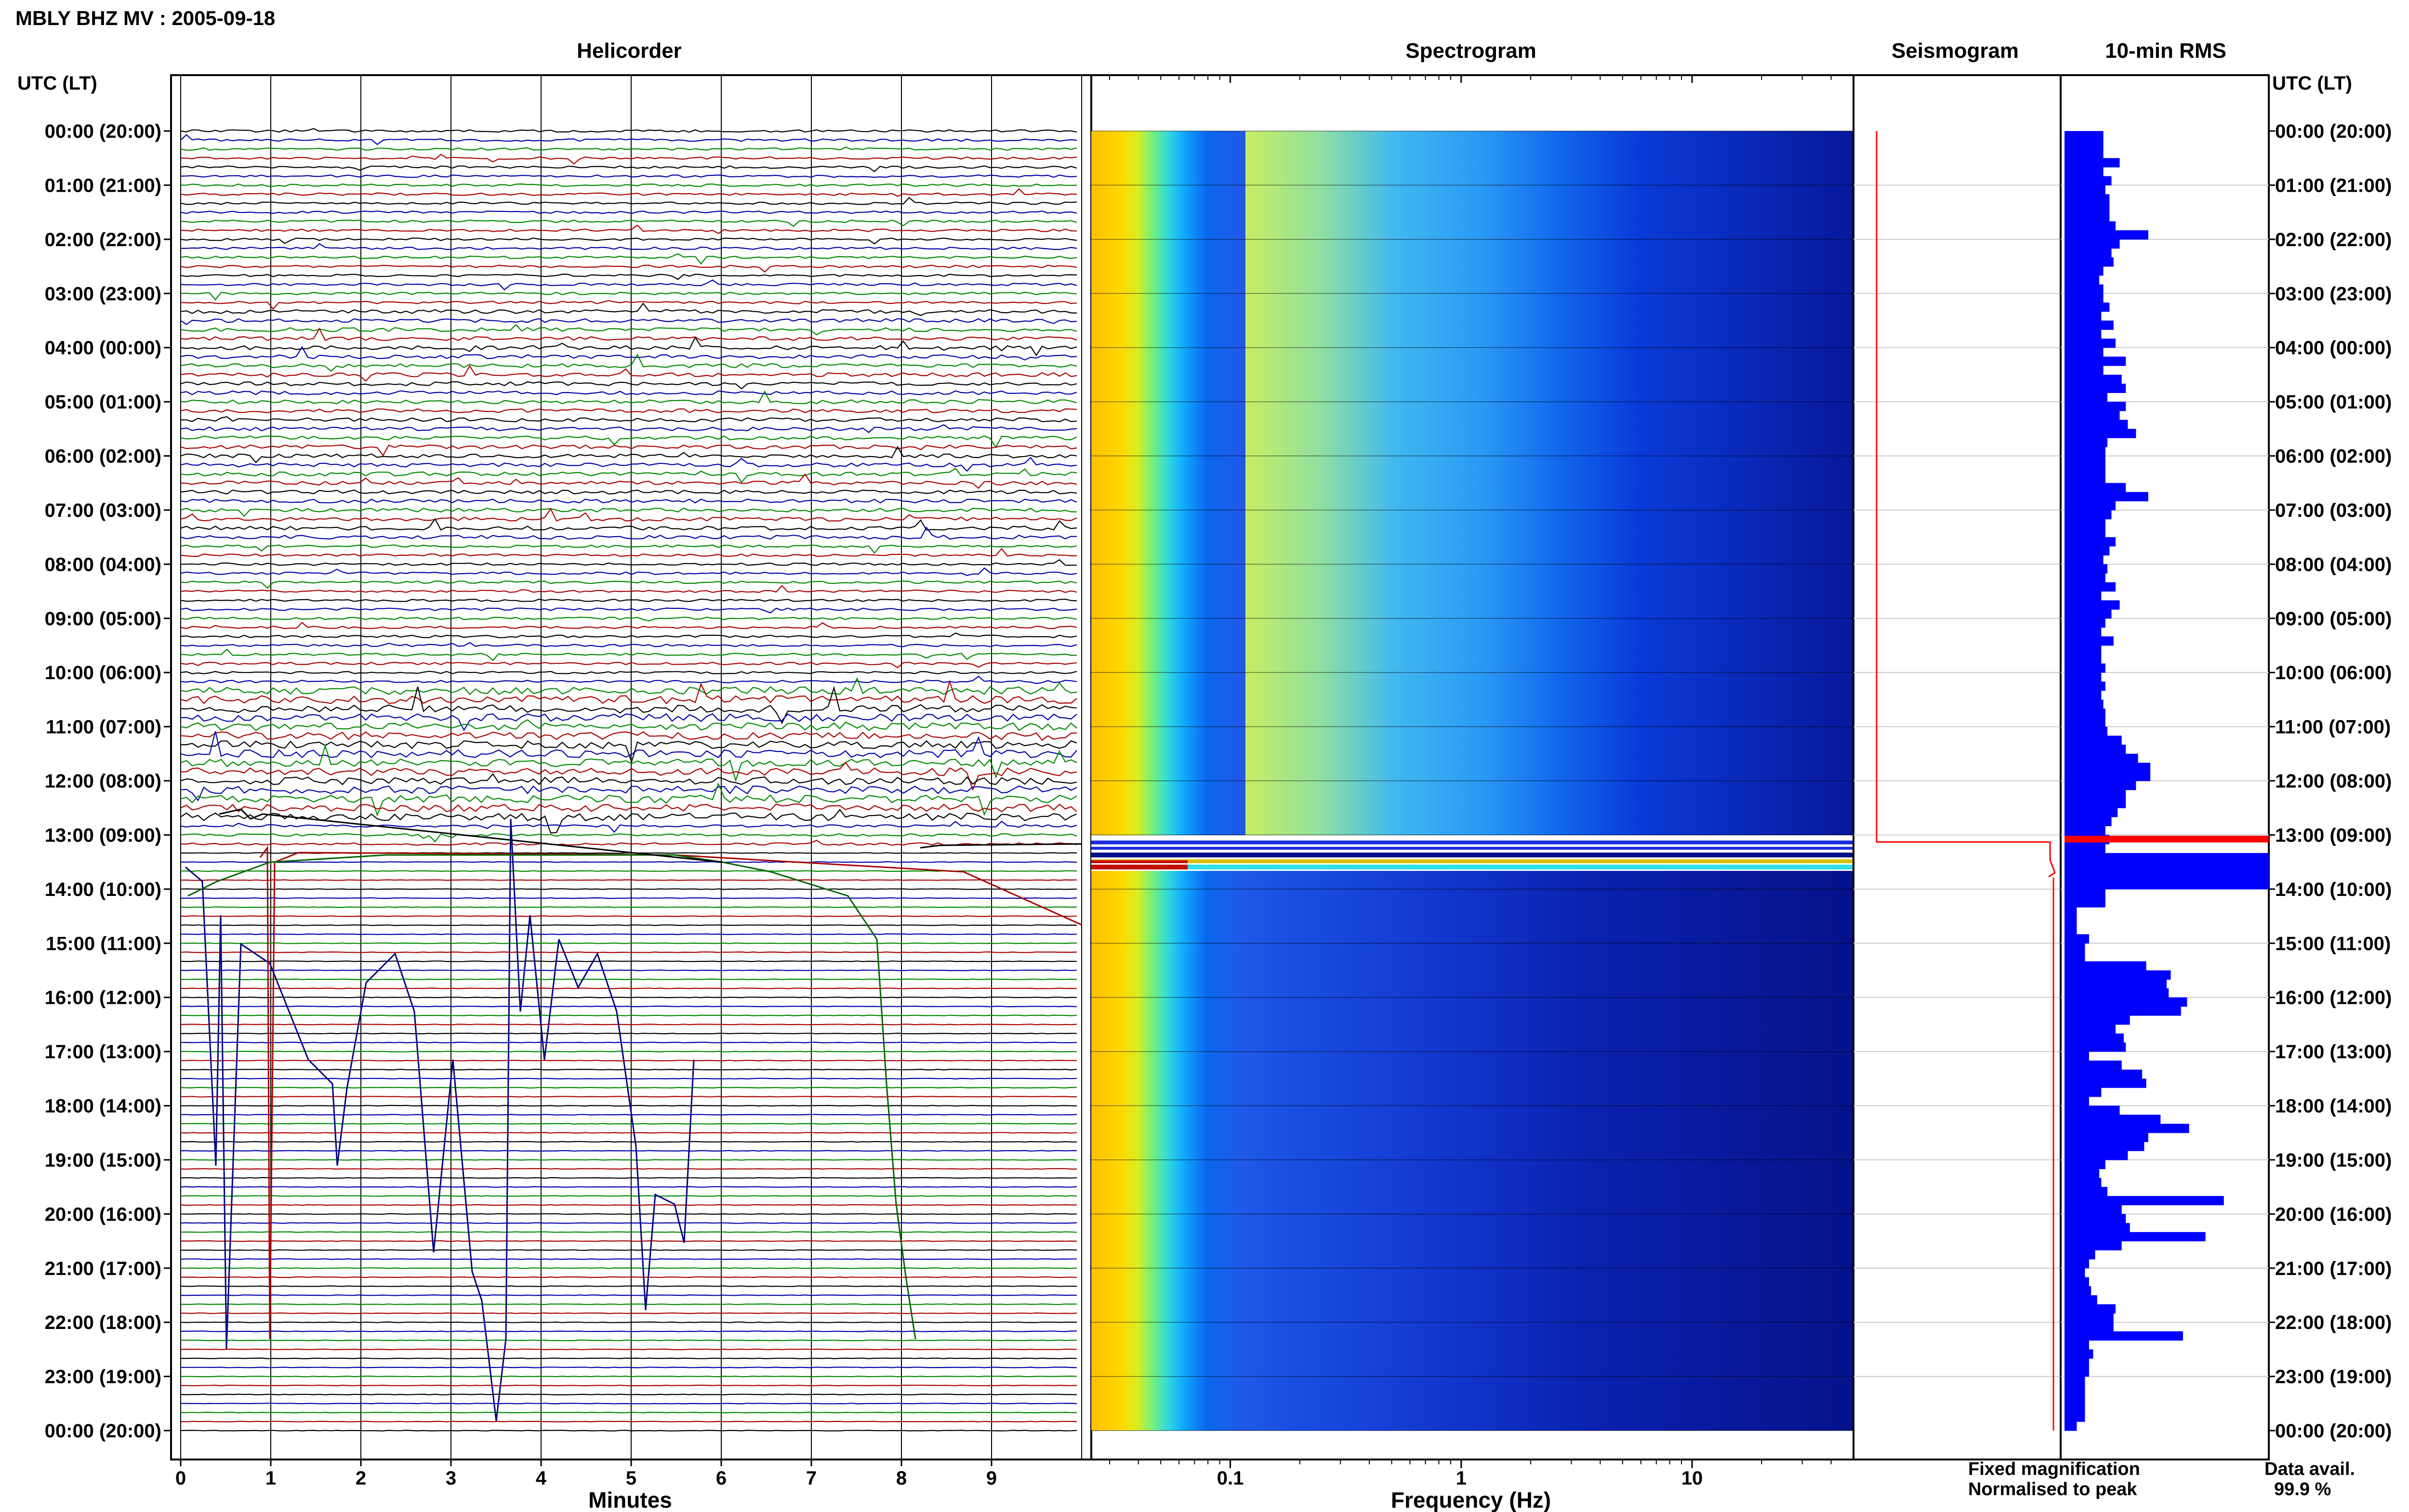 The image size is (2409, 1512). What do you see at coordinates (103, 619) in the screenshot?
I see `time-label-left: 09:00 (05:00)` at bounding box center [103, 619].